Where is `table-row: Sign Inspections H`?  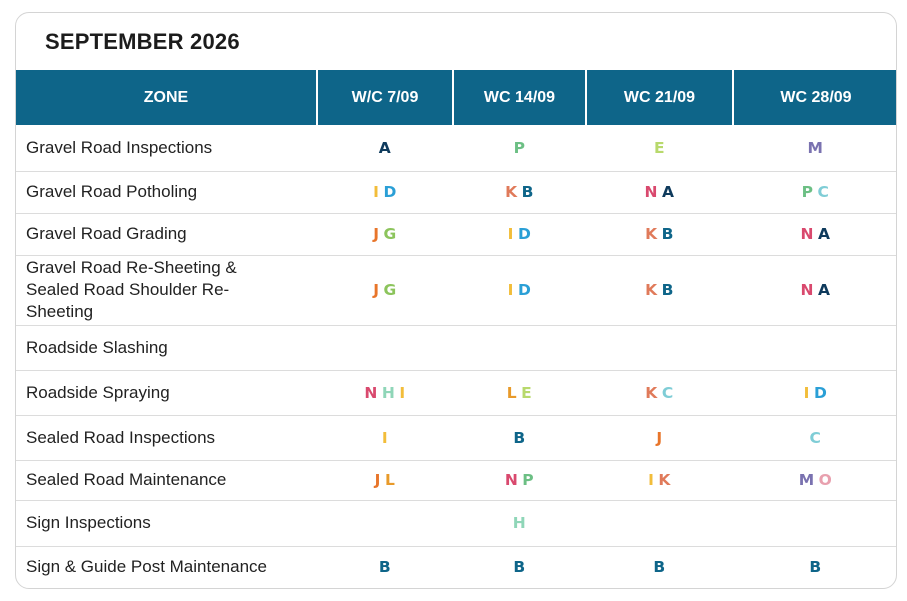 table-row: Sign Inspections H is located at coordinates (456, 523).